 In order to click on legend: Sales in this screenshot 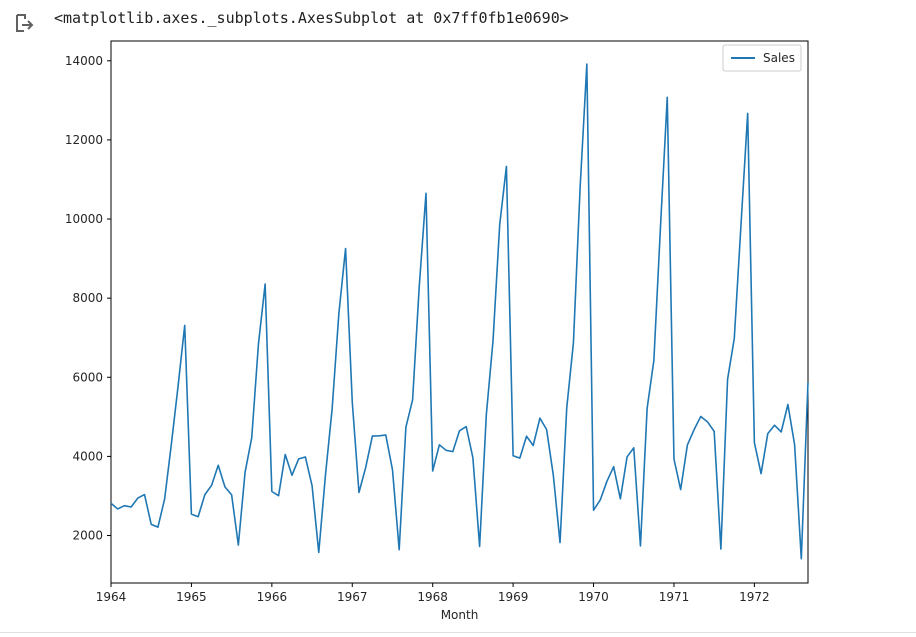, I will do `click(762, 58)`.